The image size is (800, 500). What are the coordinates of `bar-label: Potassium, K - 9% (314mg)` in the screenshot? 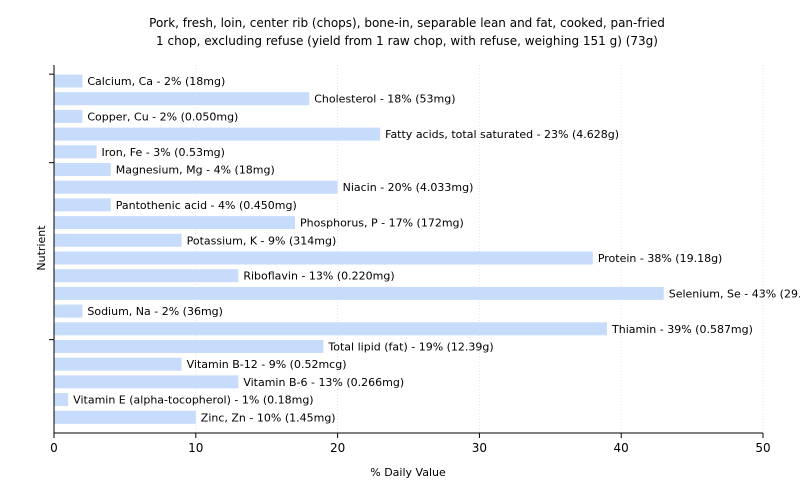 It's located at (262, 240).